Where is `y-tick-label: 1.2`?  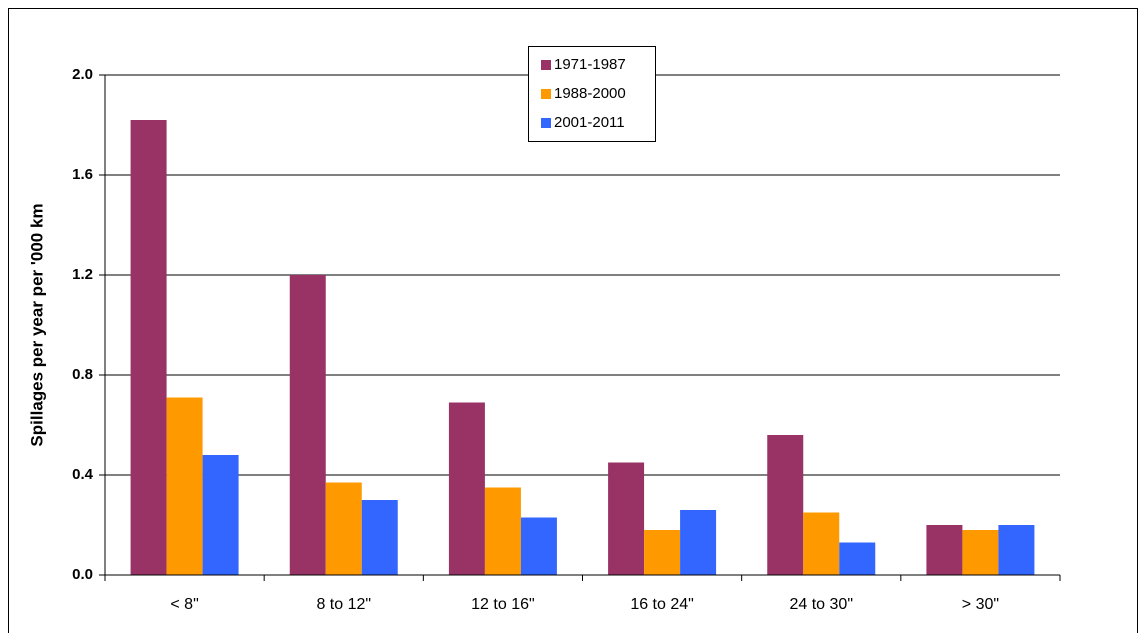 y-tick-label: 1.2 is located at coordinates (82, 274).